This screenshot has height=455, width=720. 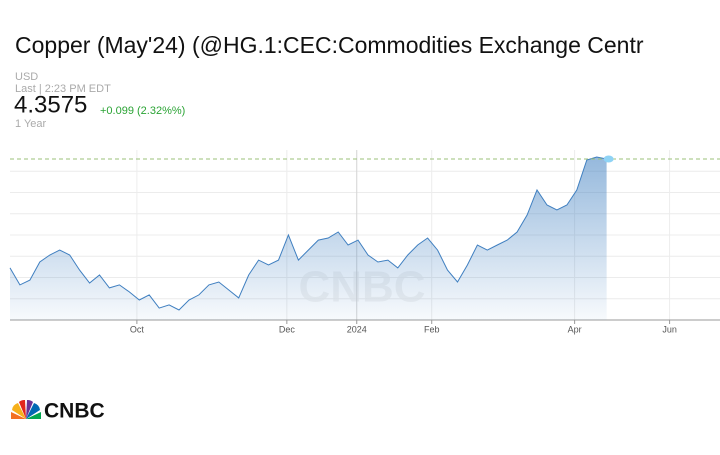 What do you see at coordinates (357, 329) in the screenshot?
I see `x-tick-label: 2024` at bounding box center [357, 329].